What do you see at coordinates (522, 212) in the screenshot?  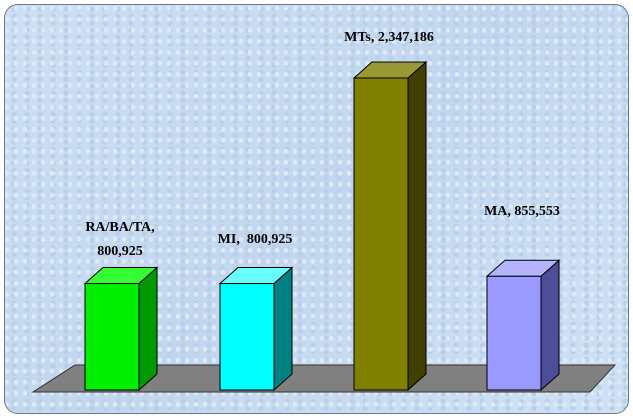 I see `data-label: MA, 855,553` at bounding box center [522, 212].